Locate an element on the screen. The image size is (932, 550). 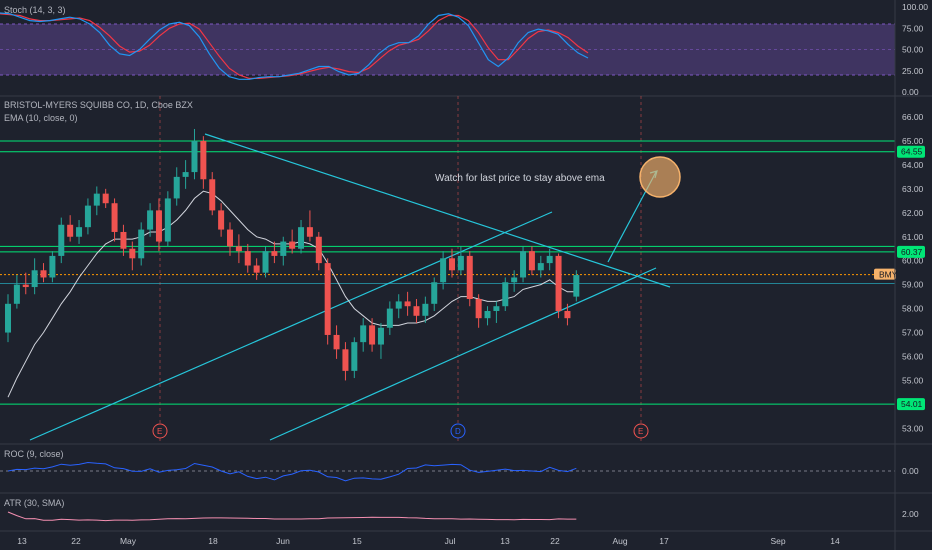
price-tick: 66.00 is located at coordinates (913, 117).